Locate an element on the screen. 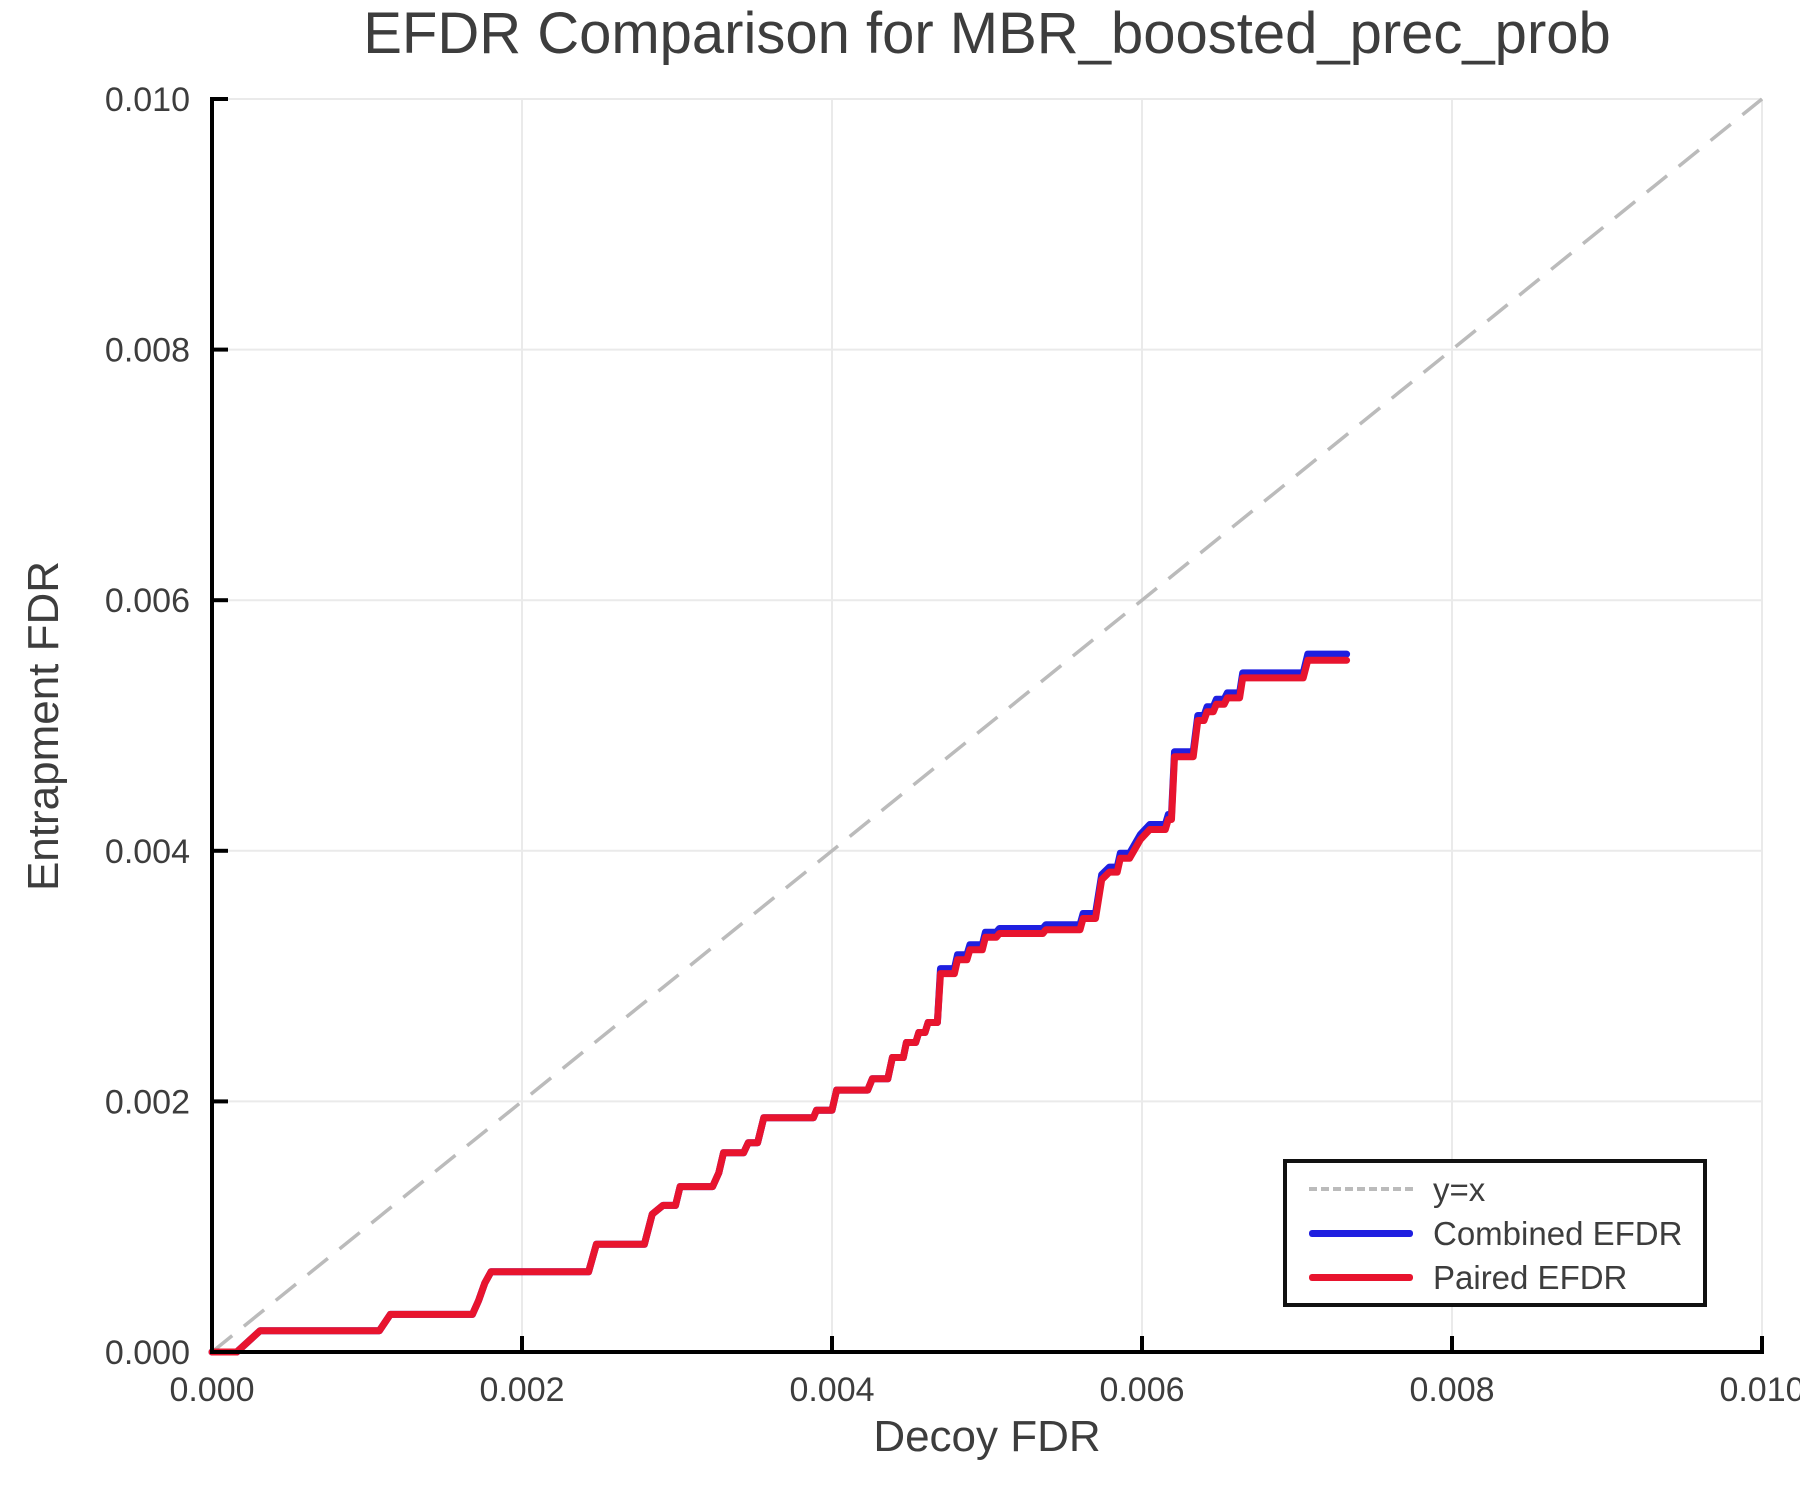 The image size is (1800, 1500). x-tick-labels: 0.000 0.002 0.004 0.006 0.008 0.010 is located at coordinates (984, 1390).